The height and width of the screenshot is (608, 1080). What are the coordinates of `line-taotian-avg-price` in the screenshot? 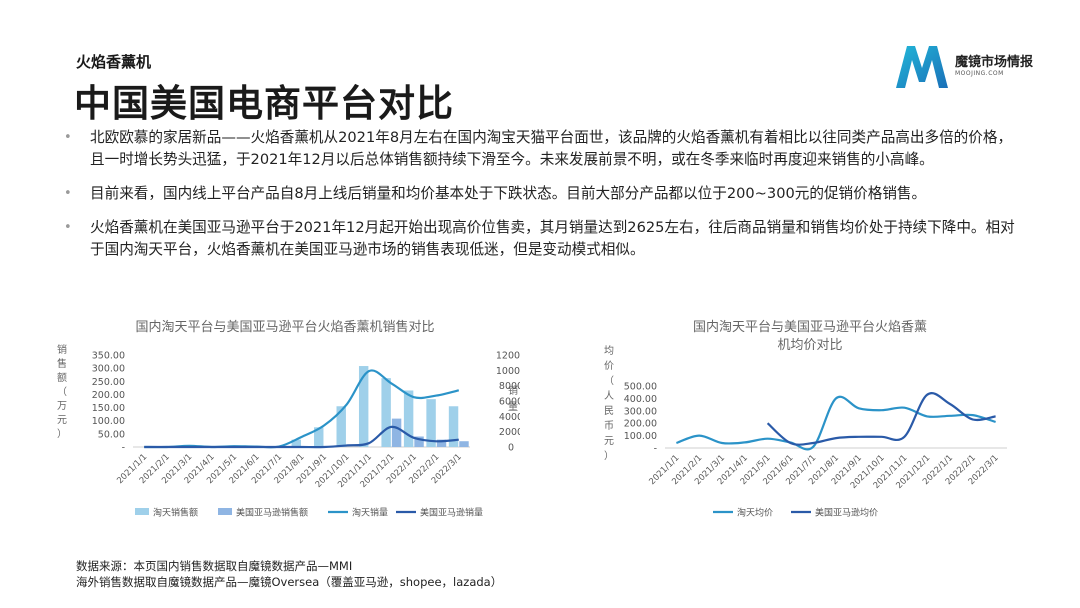 It's located at (836, 423).